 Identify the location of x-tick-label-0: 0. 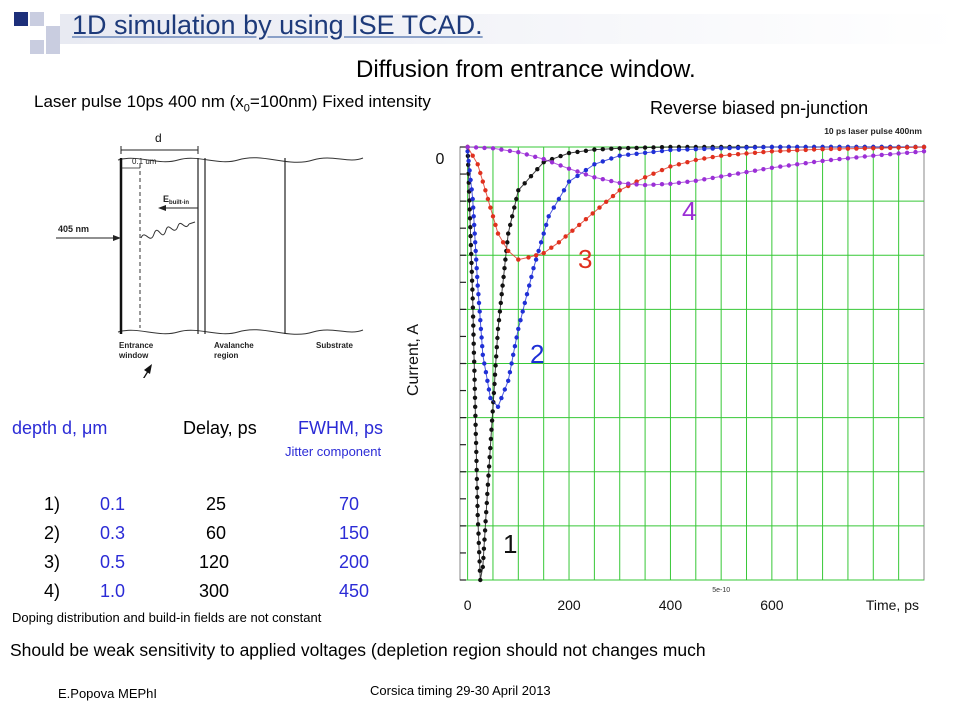
(468, 605).